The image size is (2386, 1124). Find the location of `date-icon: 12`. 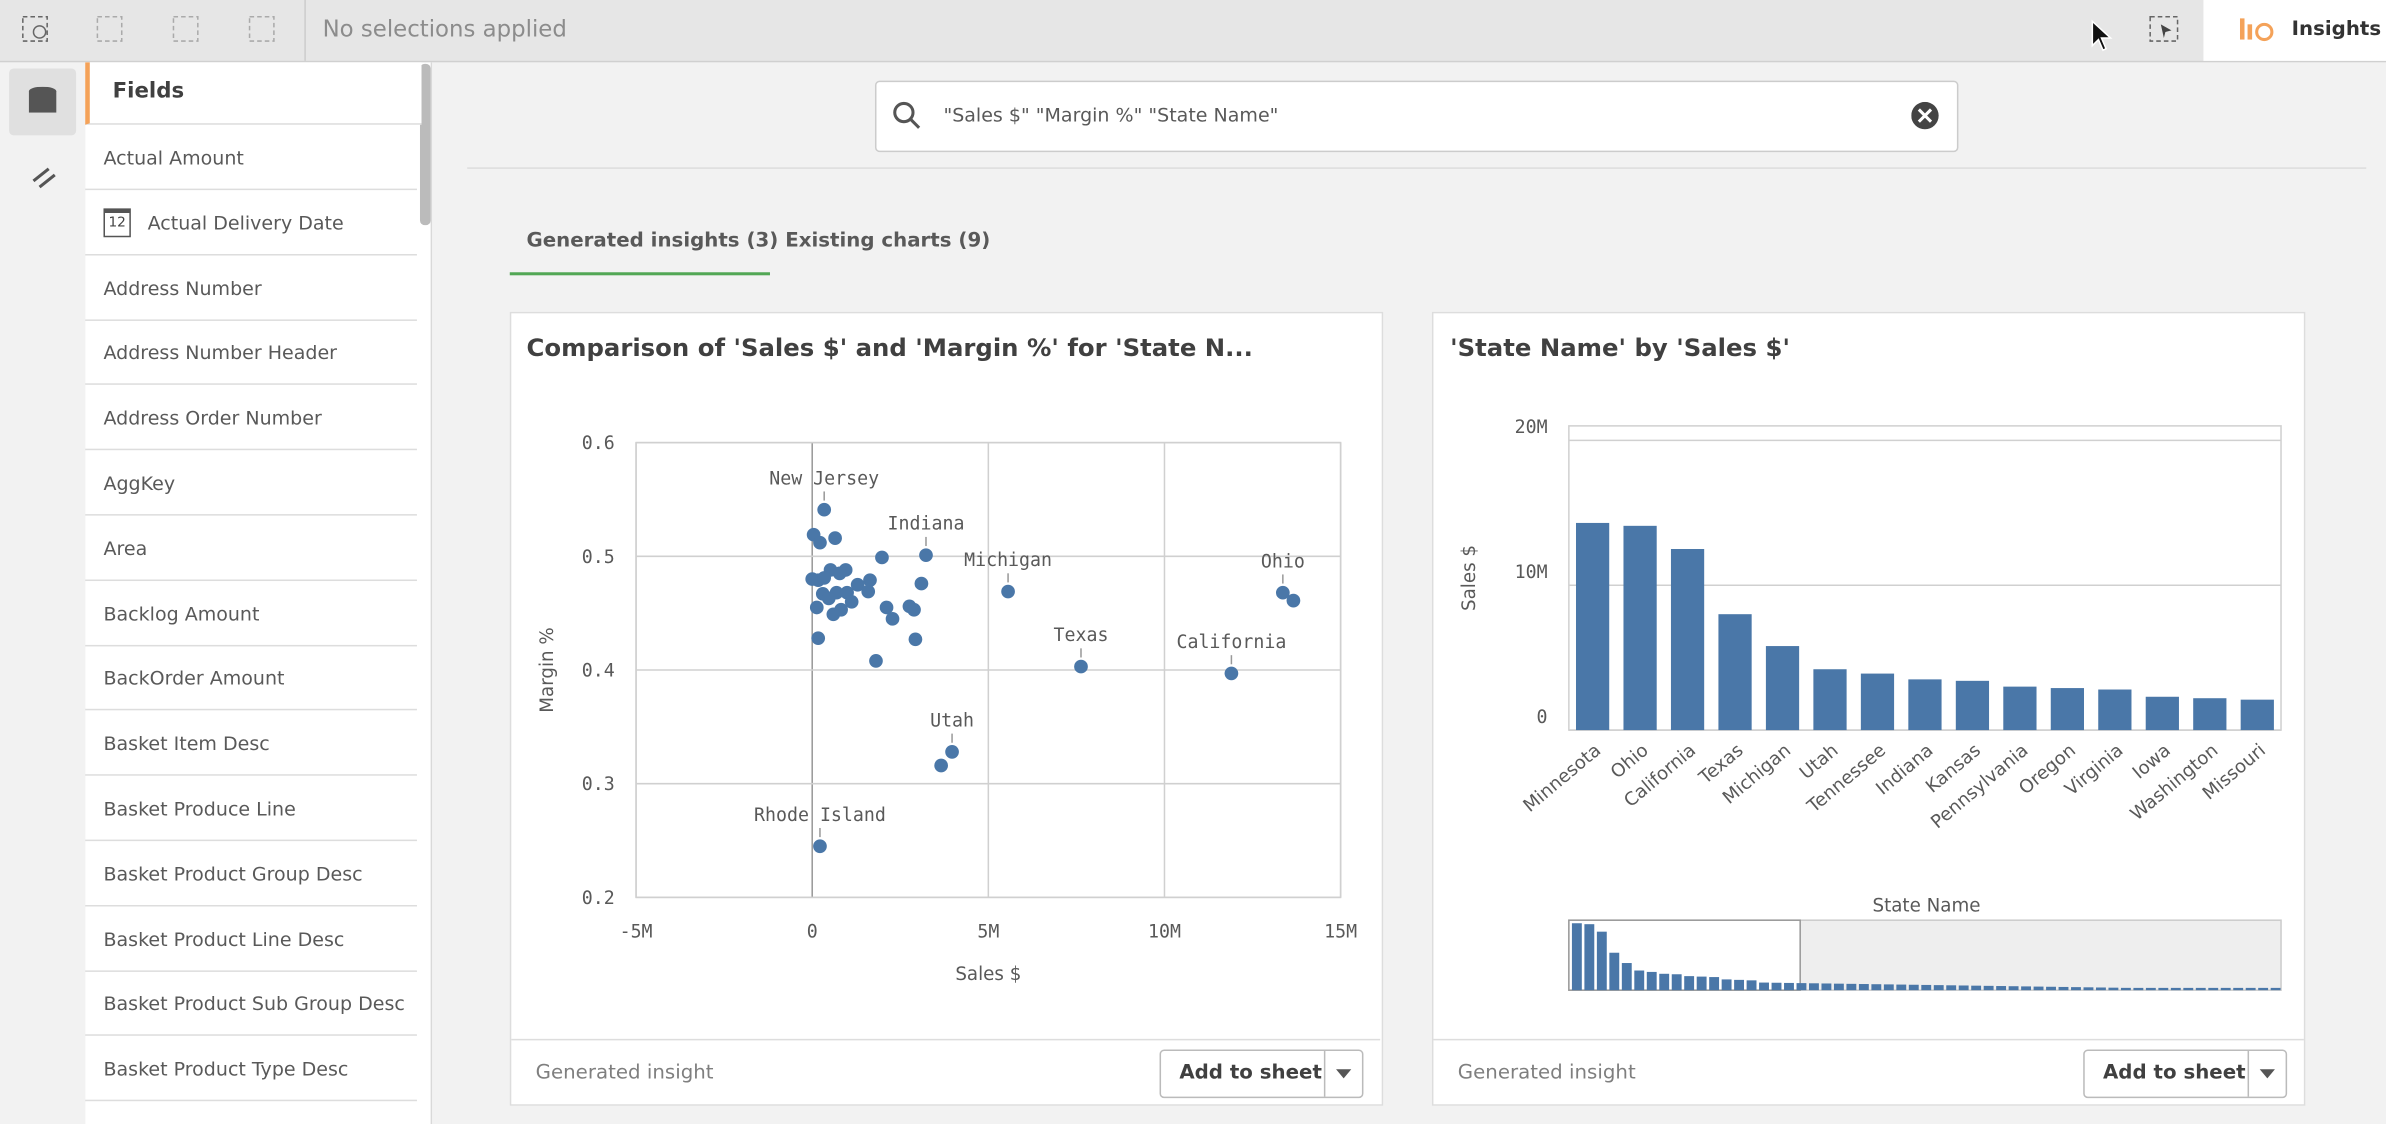

date-icon: 12 is located at coordinates (117, 222).